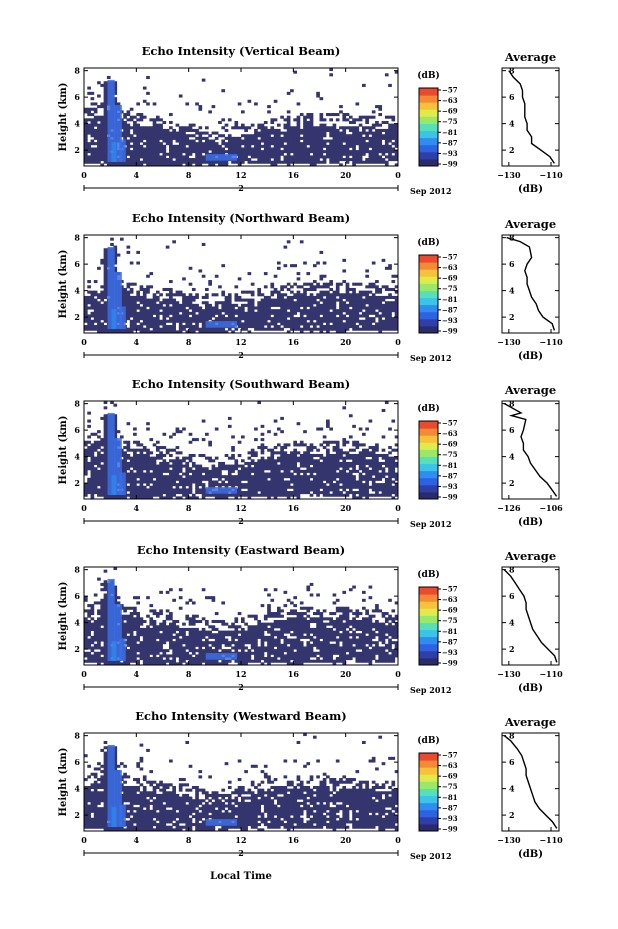 Image resolution: width=618 pixels, height=929 pixels. I want to click on profile-y-tick-label: 4, so click(512, 789).